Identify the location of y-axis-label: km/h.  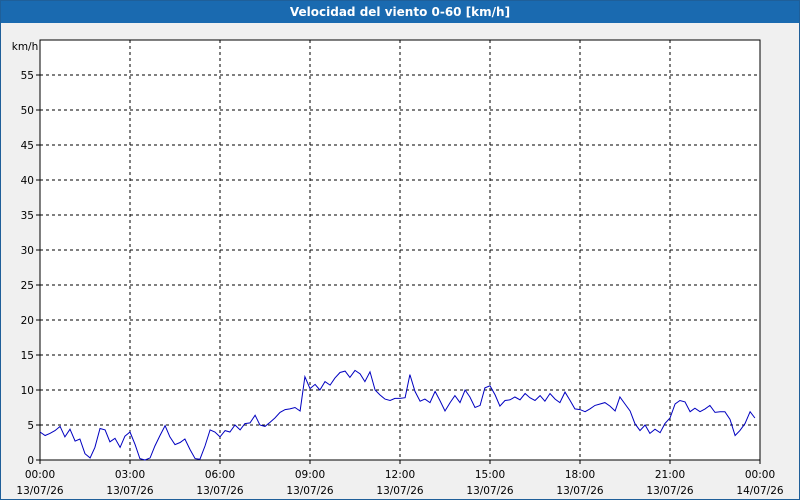
(25, 47).